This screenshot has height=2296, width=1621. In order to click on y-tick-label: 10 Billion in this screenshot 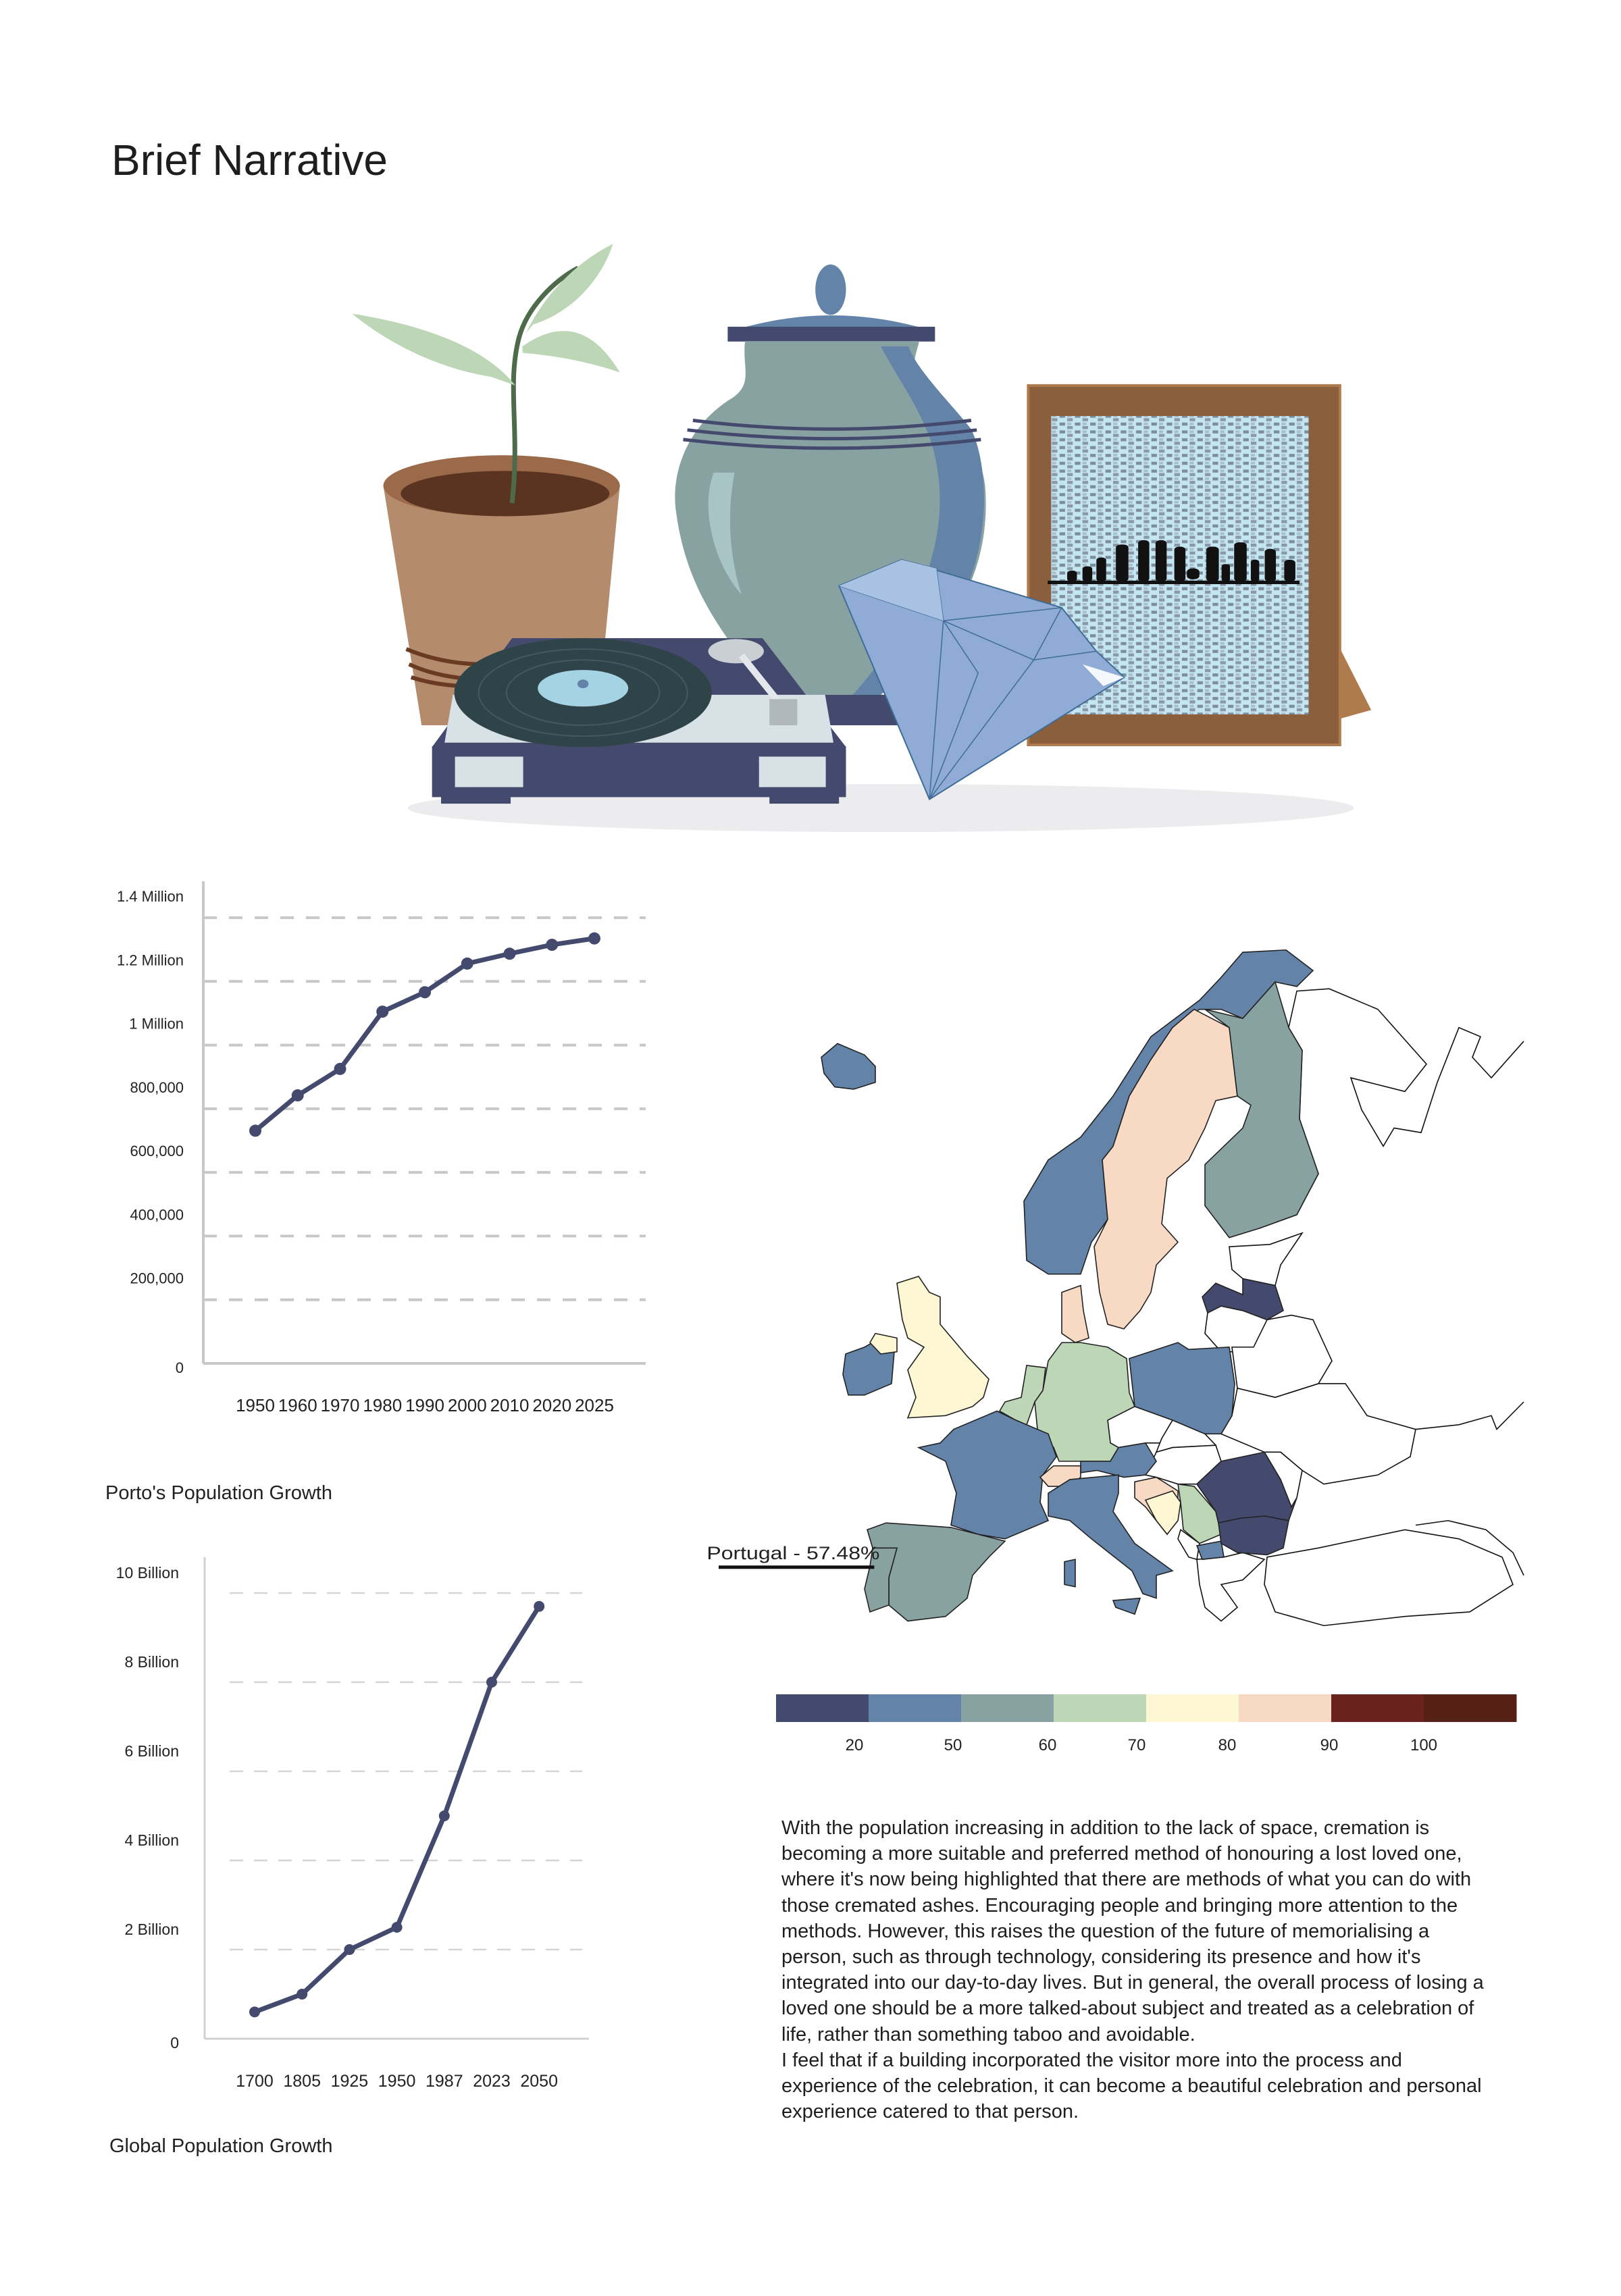, I will do `click(147, 1573)`.